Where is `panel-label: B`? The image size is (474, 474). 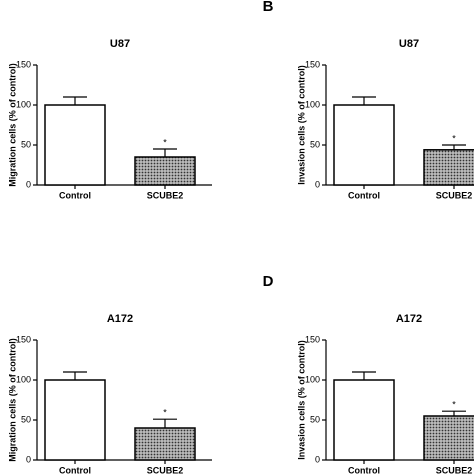
panel-label: B is located at coordinates (268, 7).